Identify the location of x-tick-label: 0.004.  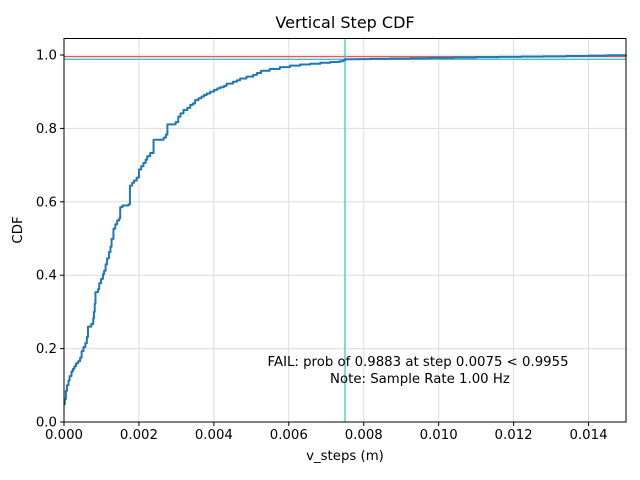
(214, 435).